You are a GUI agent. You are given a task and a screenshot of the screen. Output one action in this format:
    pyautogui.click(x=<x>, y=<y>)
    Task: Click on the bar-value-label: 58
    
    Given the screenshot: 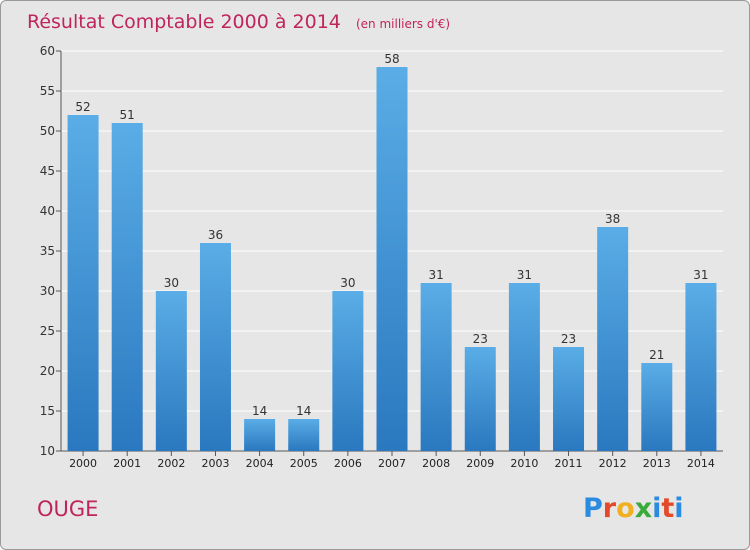 What is the action you would take?
    pyautogui.click(x=391, y=59)
    